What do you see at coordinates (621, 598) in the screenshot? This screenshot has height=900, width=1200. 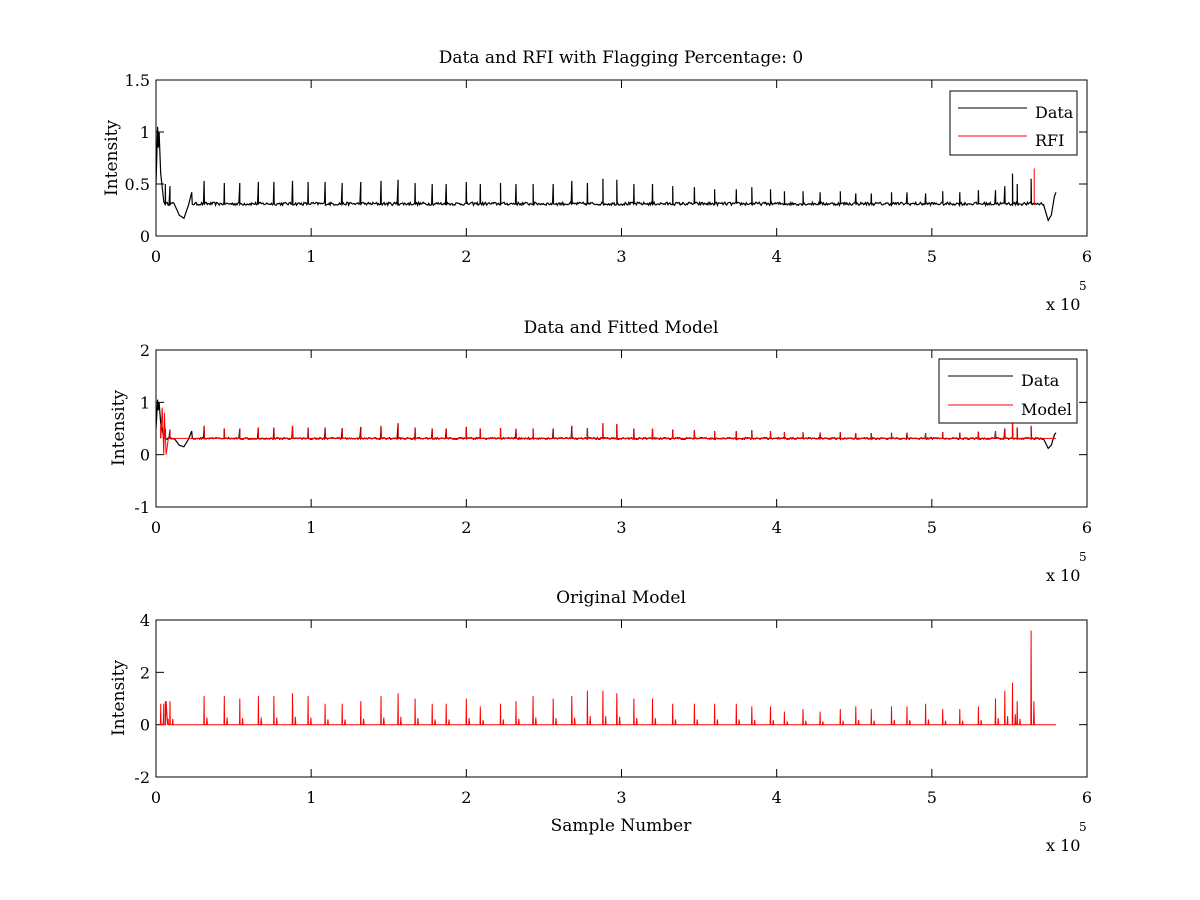 I see `panel-original-title: Original Model` at bounding box center [621, 598].